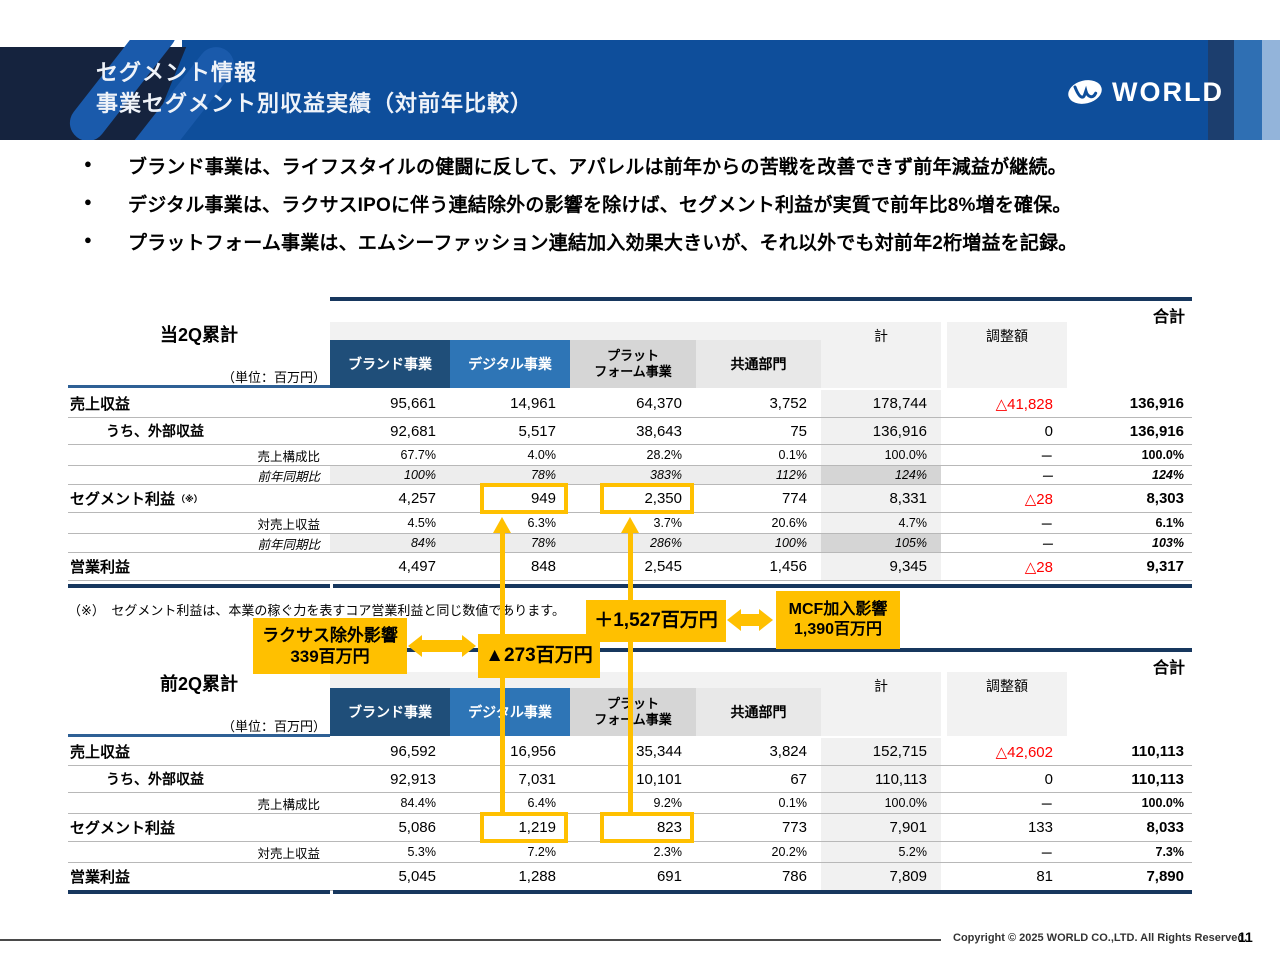 Image resolution: width=1280 pixels, height=956 pixels. Describe the element at coordinates (664, 455) in the screenshot. I see `value-cell: 28.2%` at that location.